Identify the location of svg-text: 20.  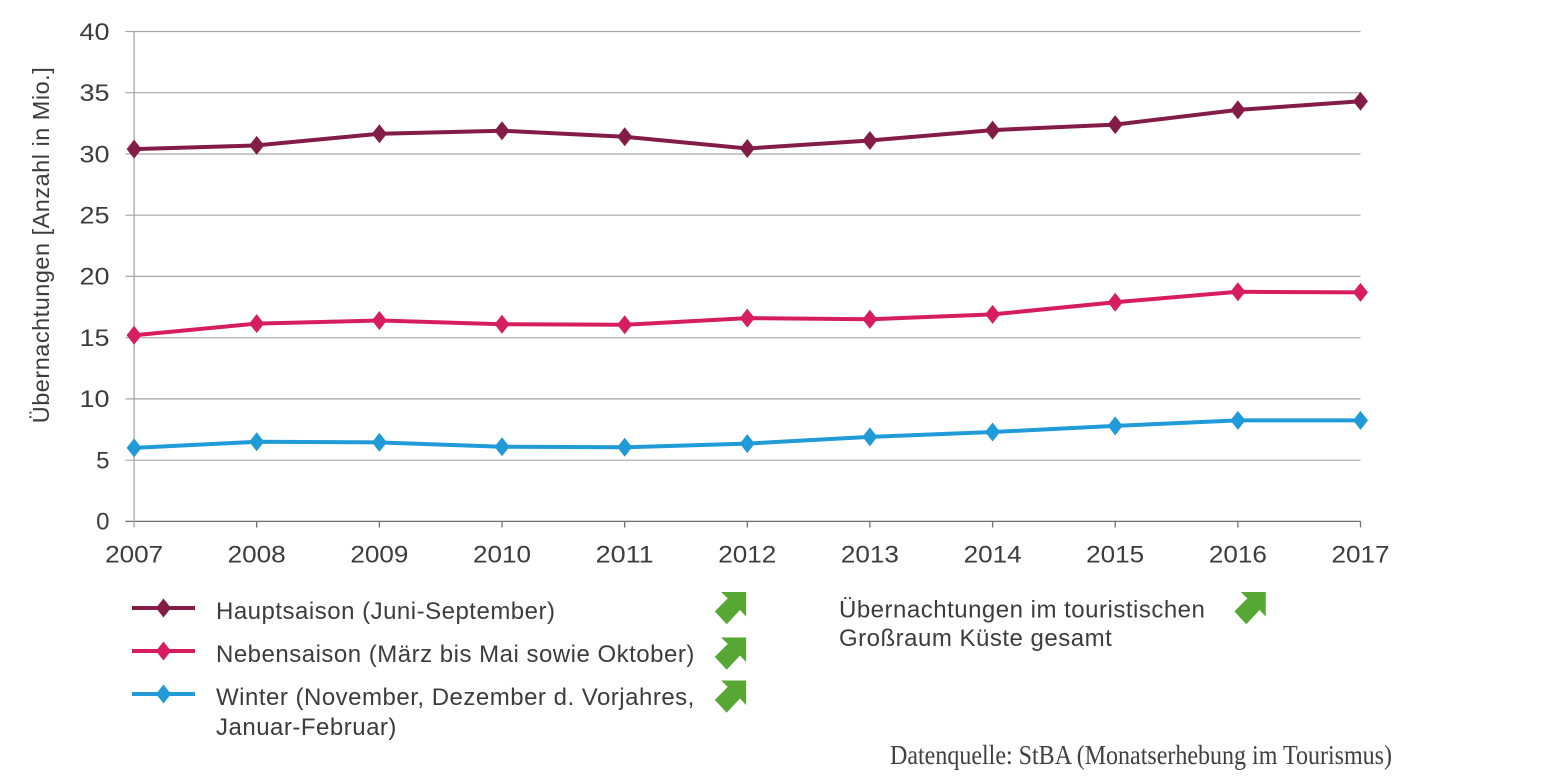
(95, 277).